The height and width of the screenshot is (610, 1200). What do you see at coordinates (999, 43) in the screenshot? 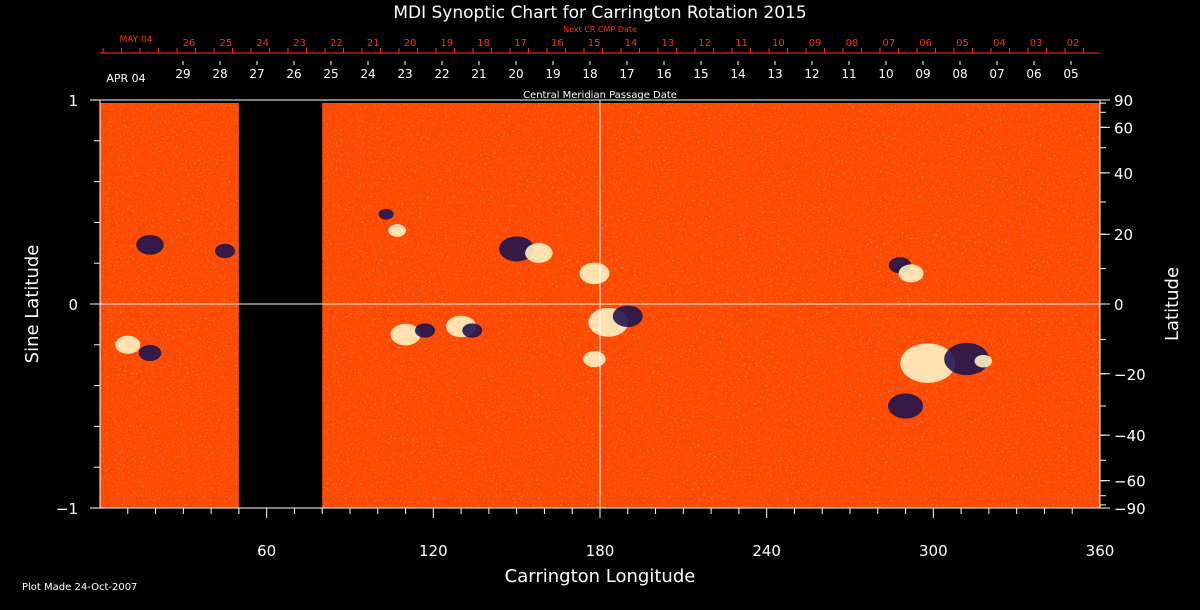
I see `next-date-label: 04` at bounding box center [999, 43].